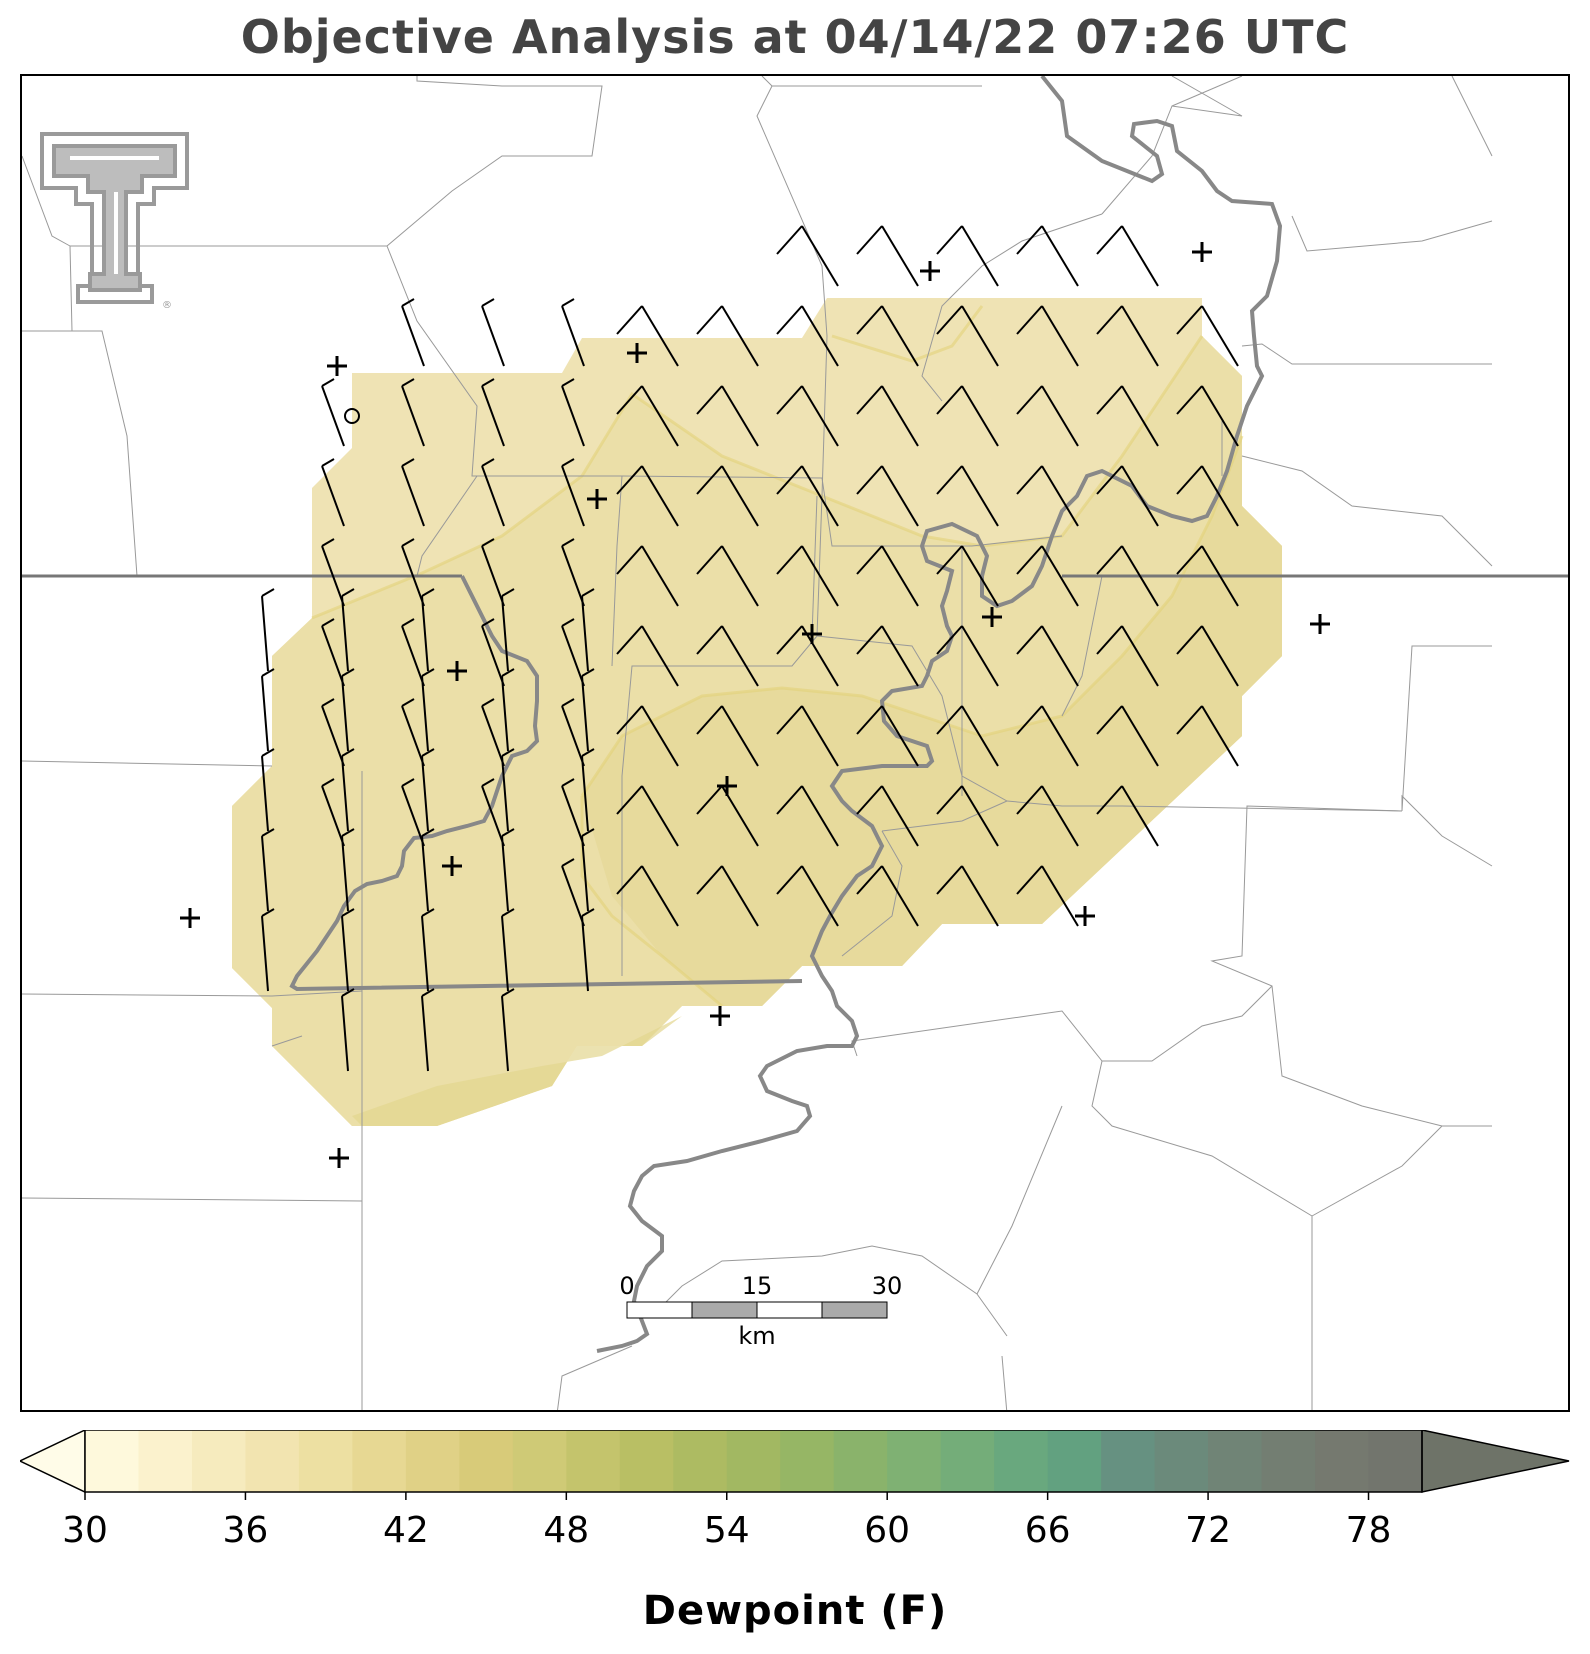 The height and width of the screenshot is (1654, 1590). What do you see at coordinates (757, 1286) in the screenshot?
I see `scale-label-15: 15` at bounding box center [757, 1286].